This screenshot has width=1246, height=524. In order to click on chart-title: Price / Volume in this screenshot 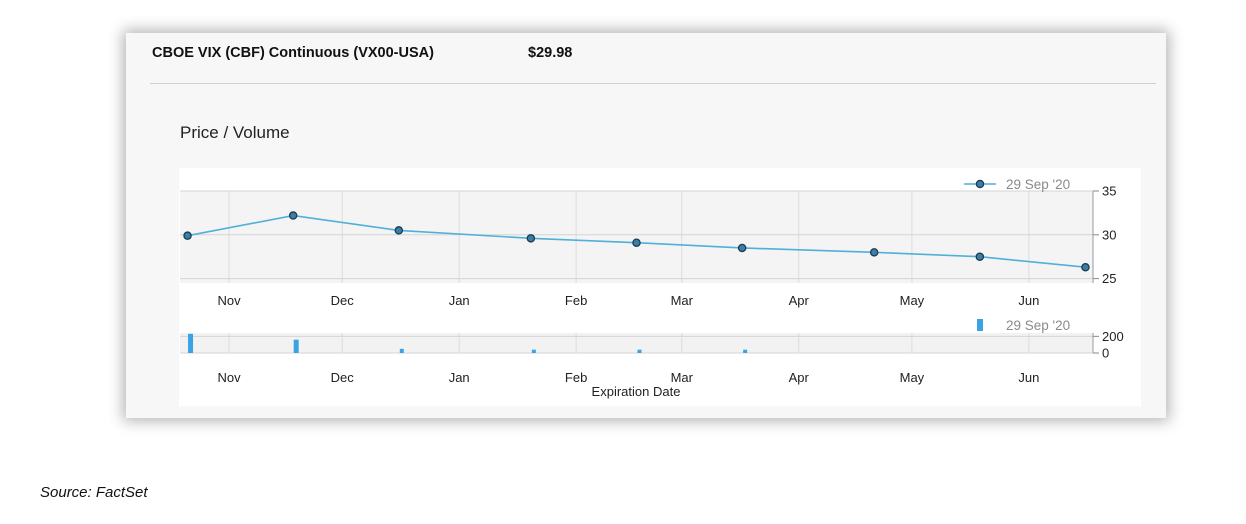, I will do `click(235, 132)`.